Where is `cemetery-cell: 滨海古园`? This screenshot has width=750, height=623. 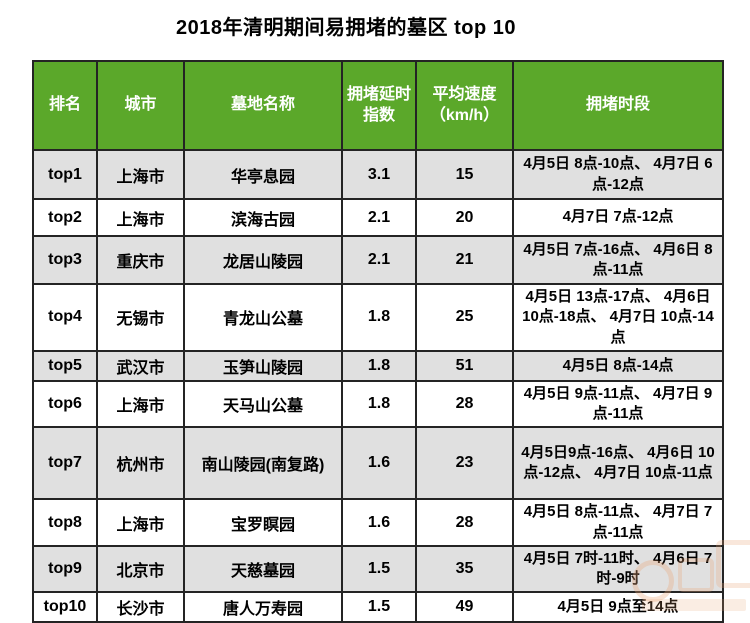 cemetery-cell: 滨海古园 is located at coordinates (263, 217).